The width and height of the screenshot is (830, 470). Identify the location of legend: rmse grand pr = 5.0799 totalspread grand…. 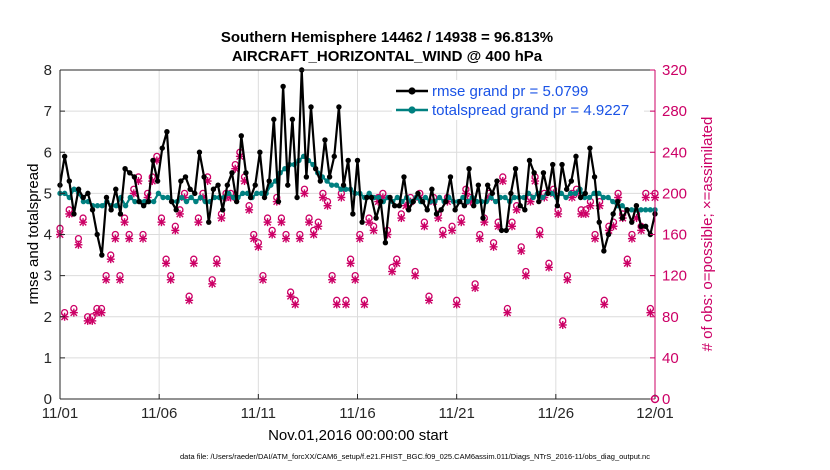
(518, 100).